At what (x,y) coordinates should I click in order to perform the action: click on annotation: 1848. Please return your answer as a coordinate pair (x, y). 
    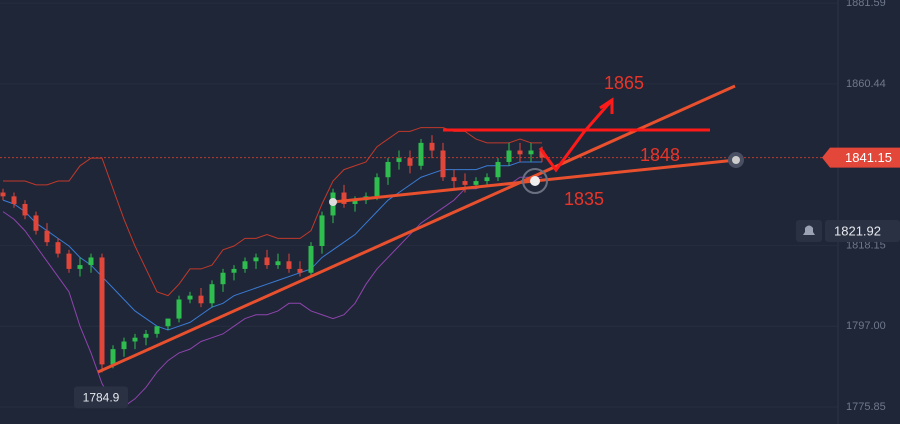
    Looking at the image, I should click on (660, 155).